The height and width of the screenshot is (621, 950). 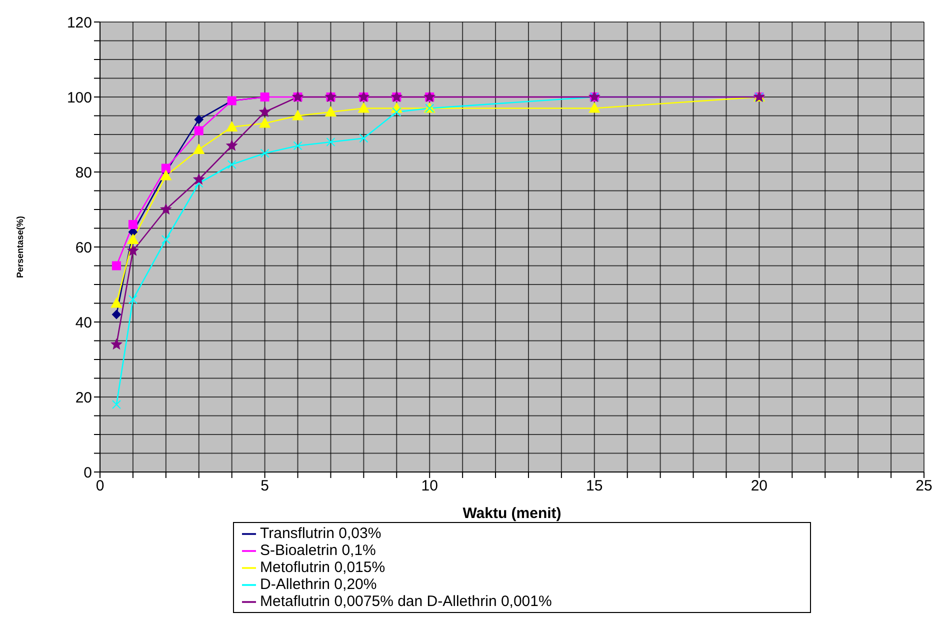 What do you see at coordinates (83, 323) in the screenshot?
I see `y-tick-label: 40` at bounding box center [83, 323].